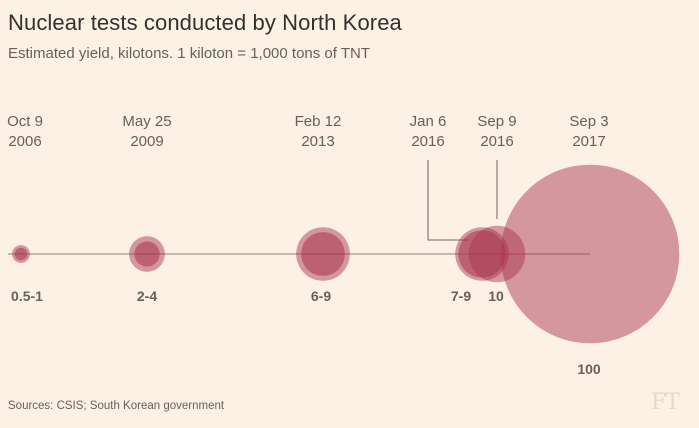 This screenshot has width=699, height=428. Describe the element at coordinates (25, 121) in the screenshot. I see `date-label-0: Oct 9` at that location.